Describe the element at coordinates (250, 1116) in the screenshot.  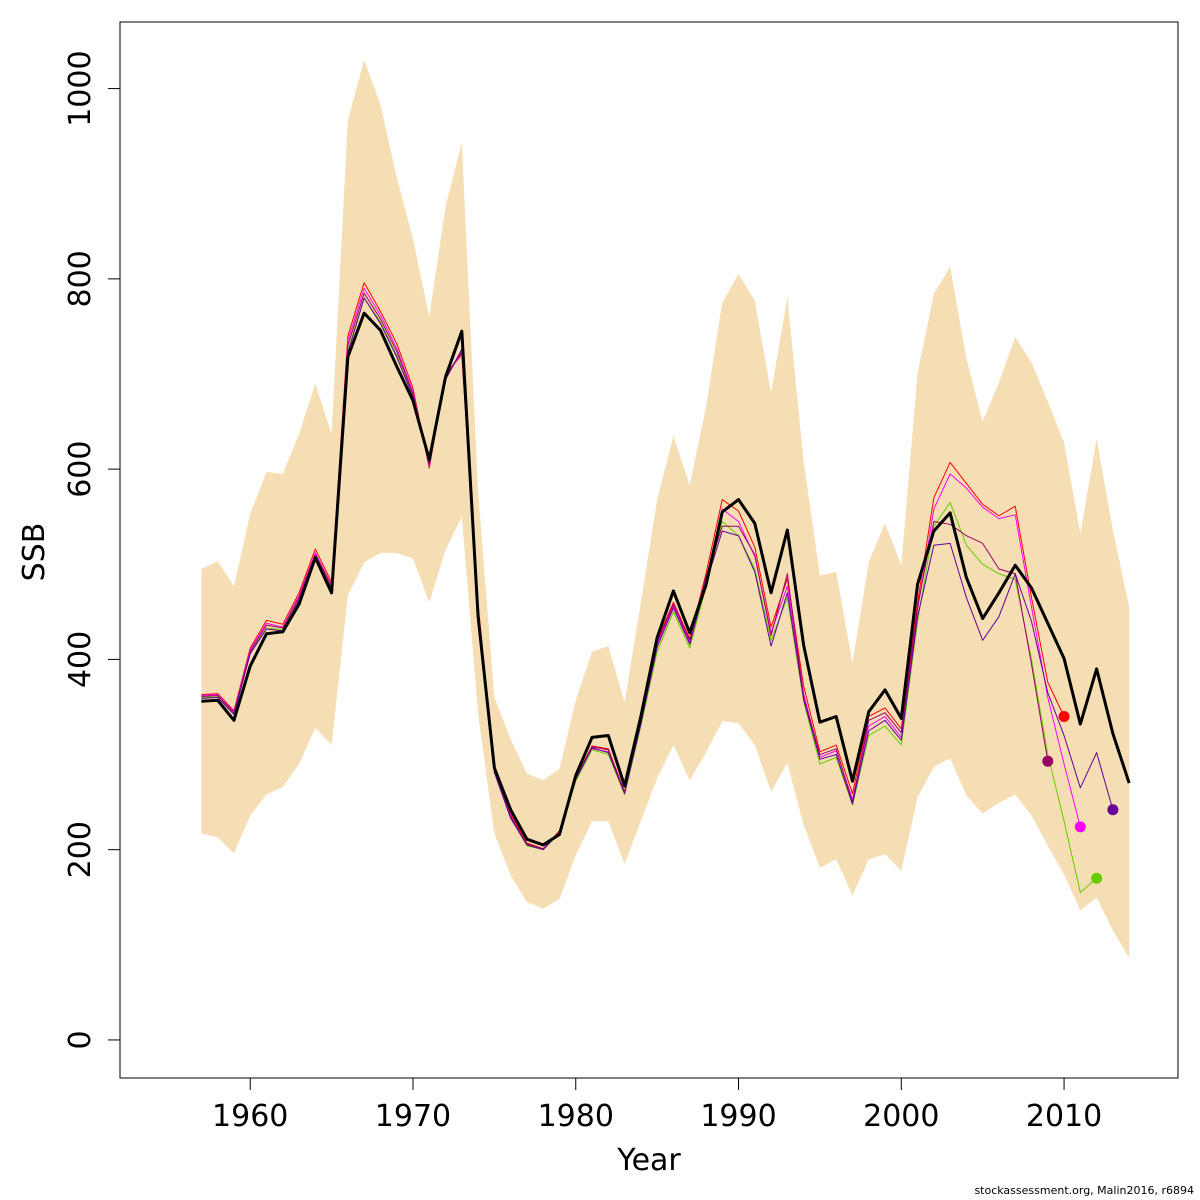
I see `x-tick-label-1960: 1960` at that location.